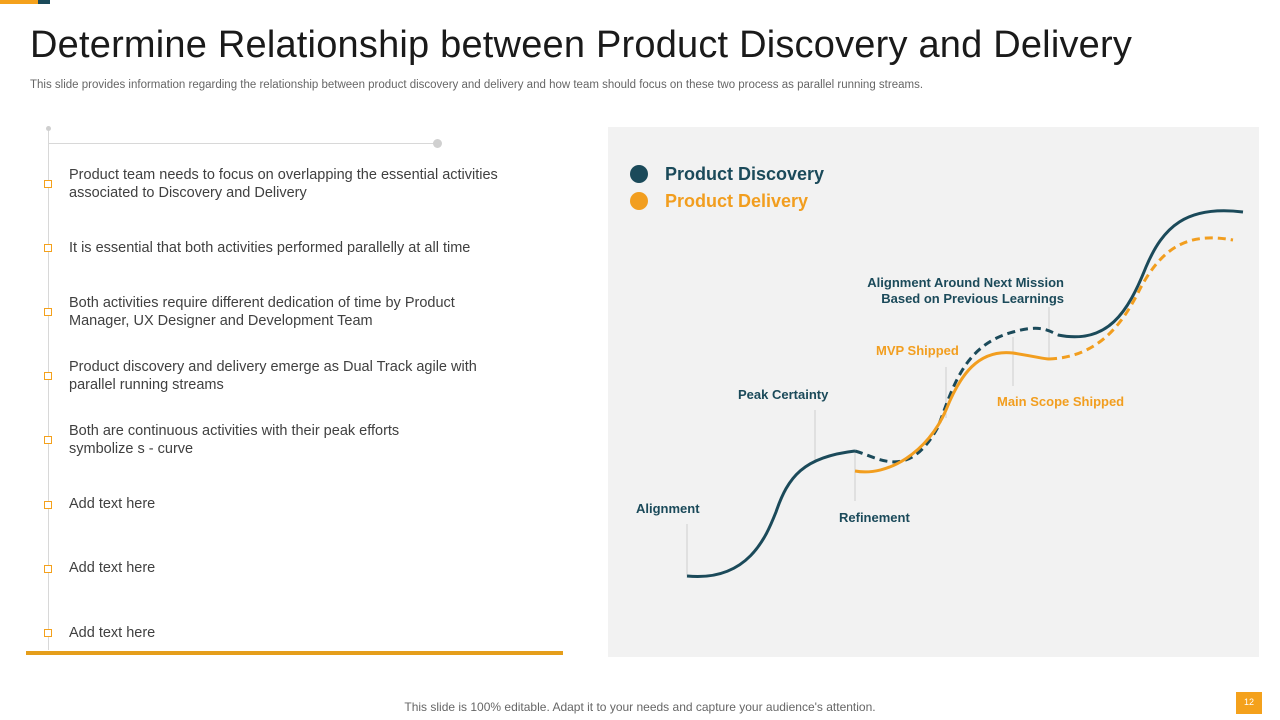  I want to click on pointer-lines, so click(868, 441).